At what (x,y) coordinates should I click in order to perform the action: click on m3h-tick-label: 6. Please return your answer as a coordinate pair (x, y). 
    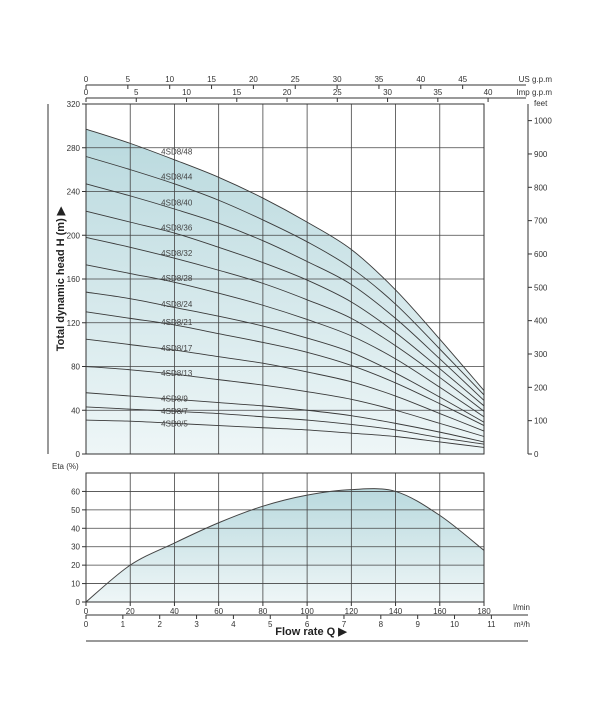
    Looking at the image, I should click on (307, 624).